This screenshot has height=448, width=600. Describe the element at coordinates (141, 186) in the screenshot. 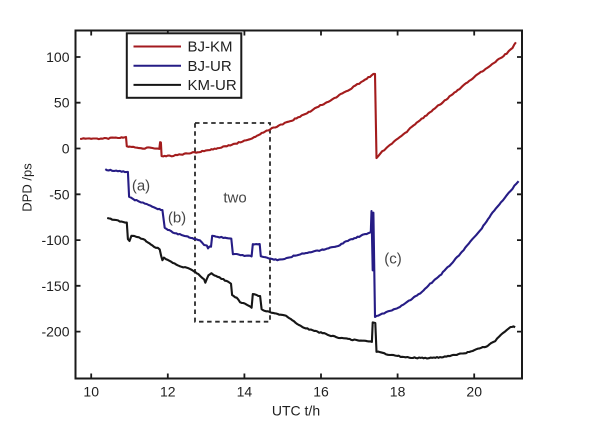

I see `svg-text: (a)` at that location.